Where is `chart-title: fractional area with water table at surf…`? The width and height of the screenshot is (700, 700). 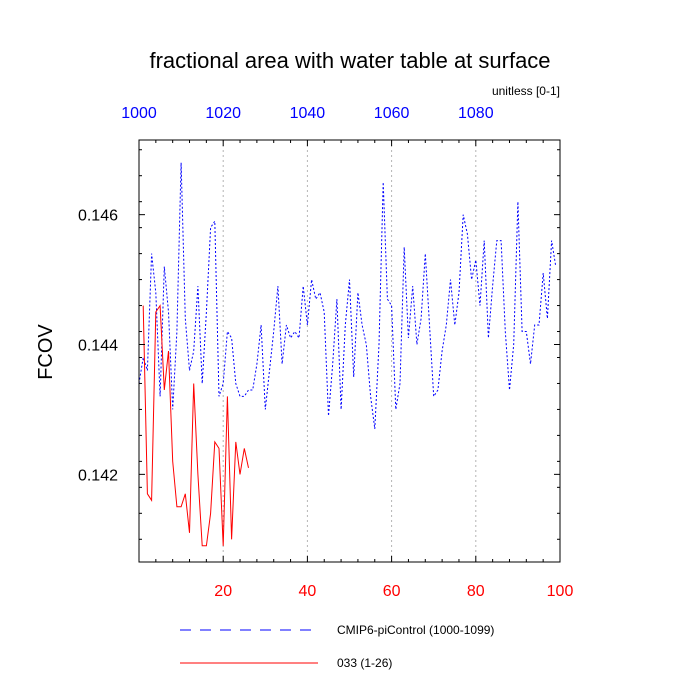 chart-title: fractional area with water table at surf… is located at coordinates (349, 60).